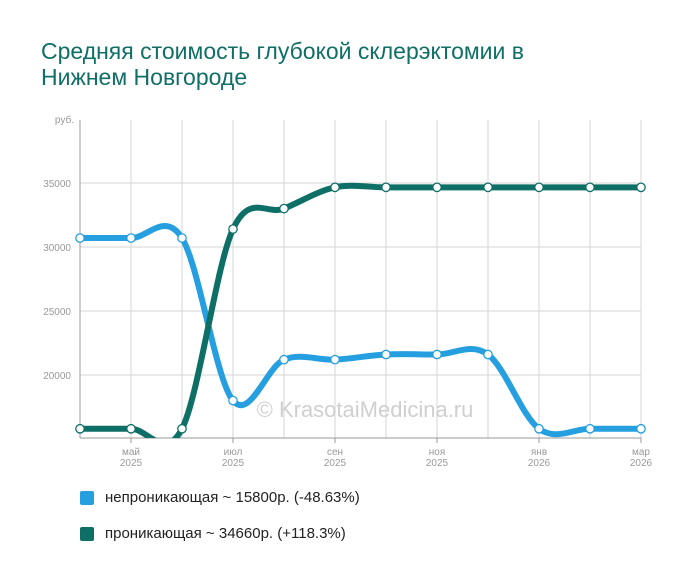 The image size is (700, 582). I want to click on legend-label: непроникающая ~ 15800р. (-48.63%), so click(232, 497).